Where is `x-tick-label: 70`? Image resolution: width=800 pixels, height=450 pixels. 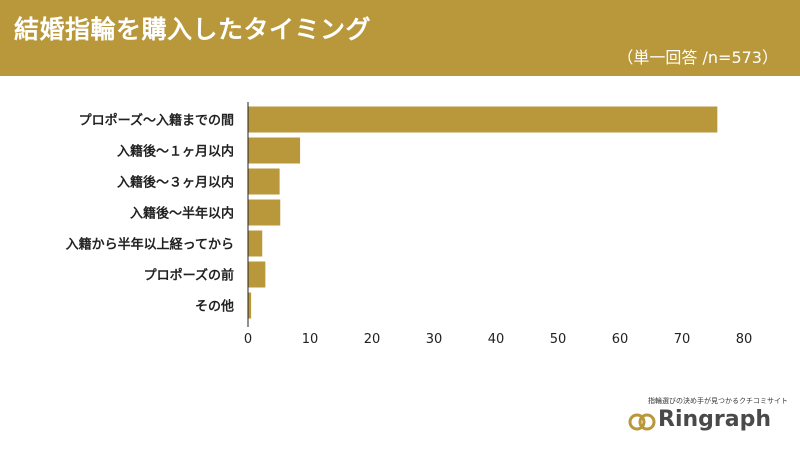 x-tick-label: 70 is located at coordinates (682, 339).